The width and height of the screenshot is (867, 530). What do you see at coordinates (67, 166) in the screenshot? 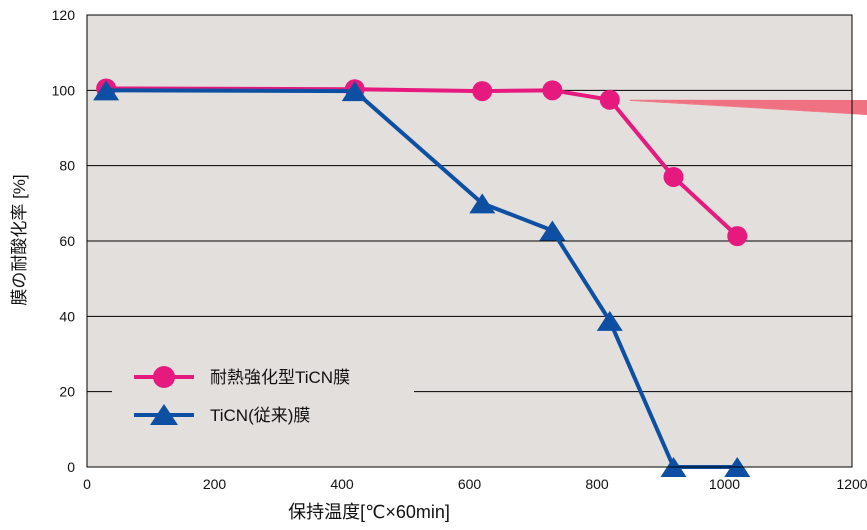
I see `y-tick-label-80: 80` at bounding box center [67, 166].